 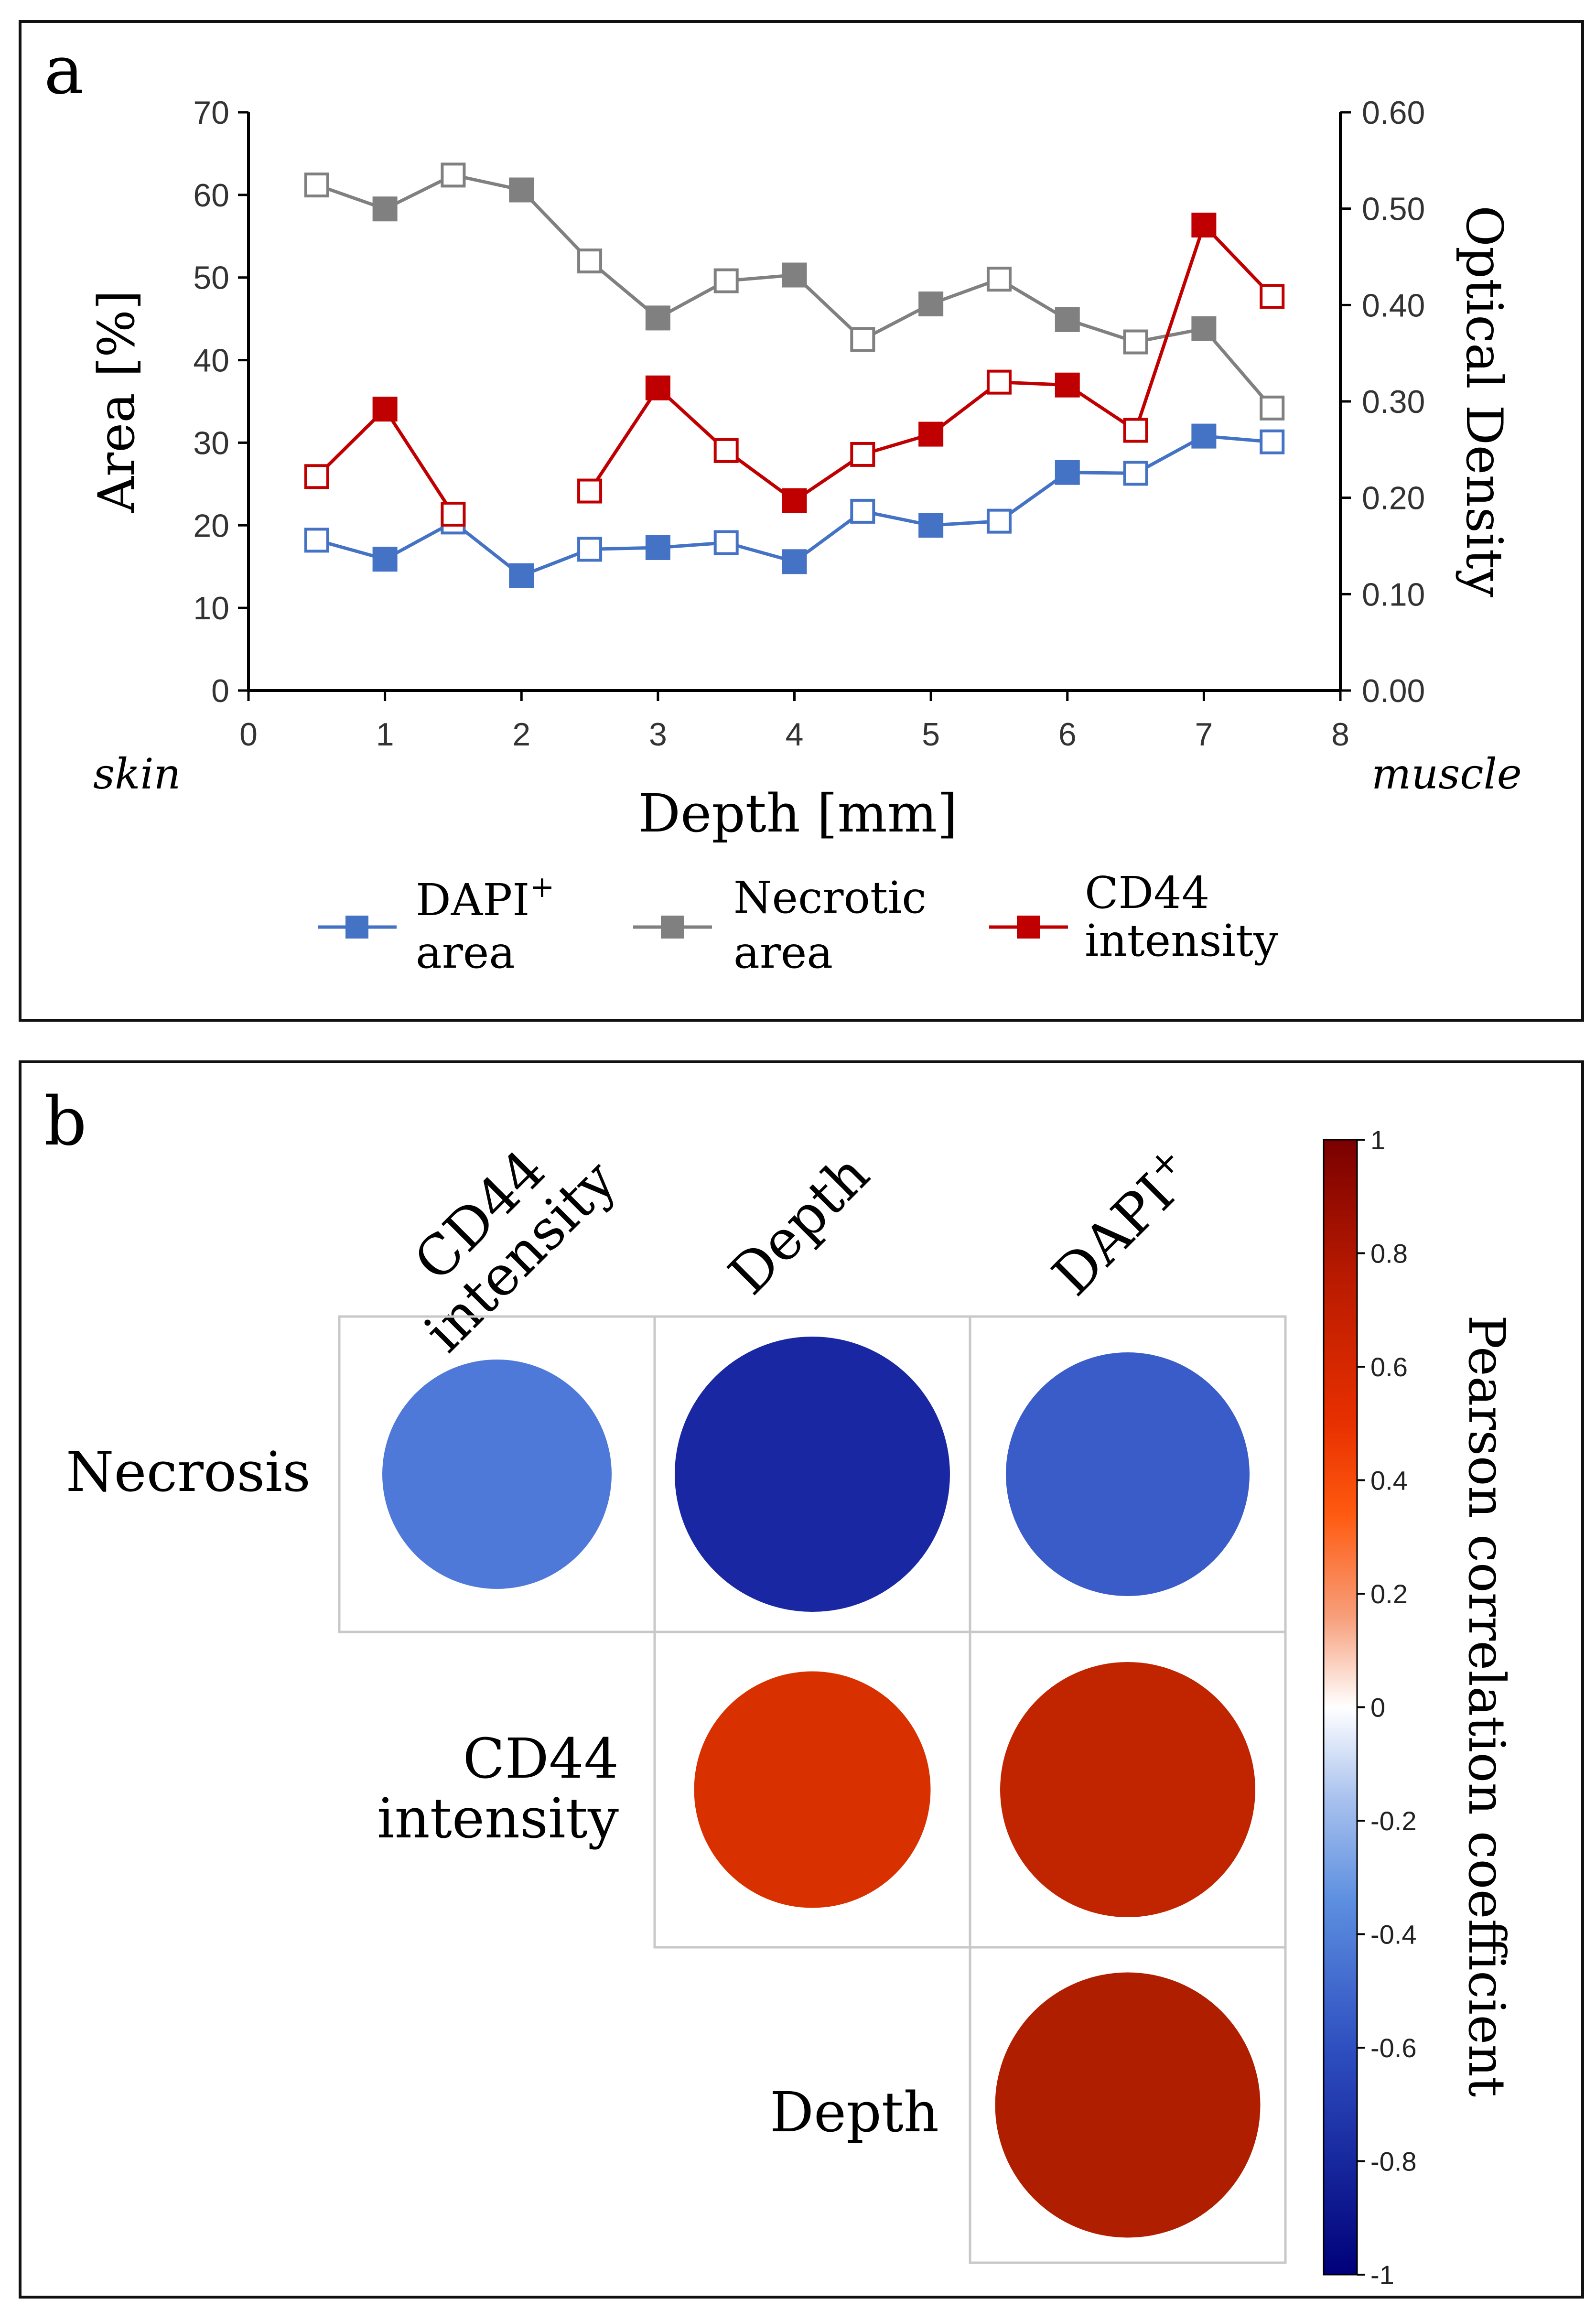 I want to click on row-label-cd44-line2: intensity, so click(x=498, y=1819).